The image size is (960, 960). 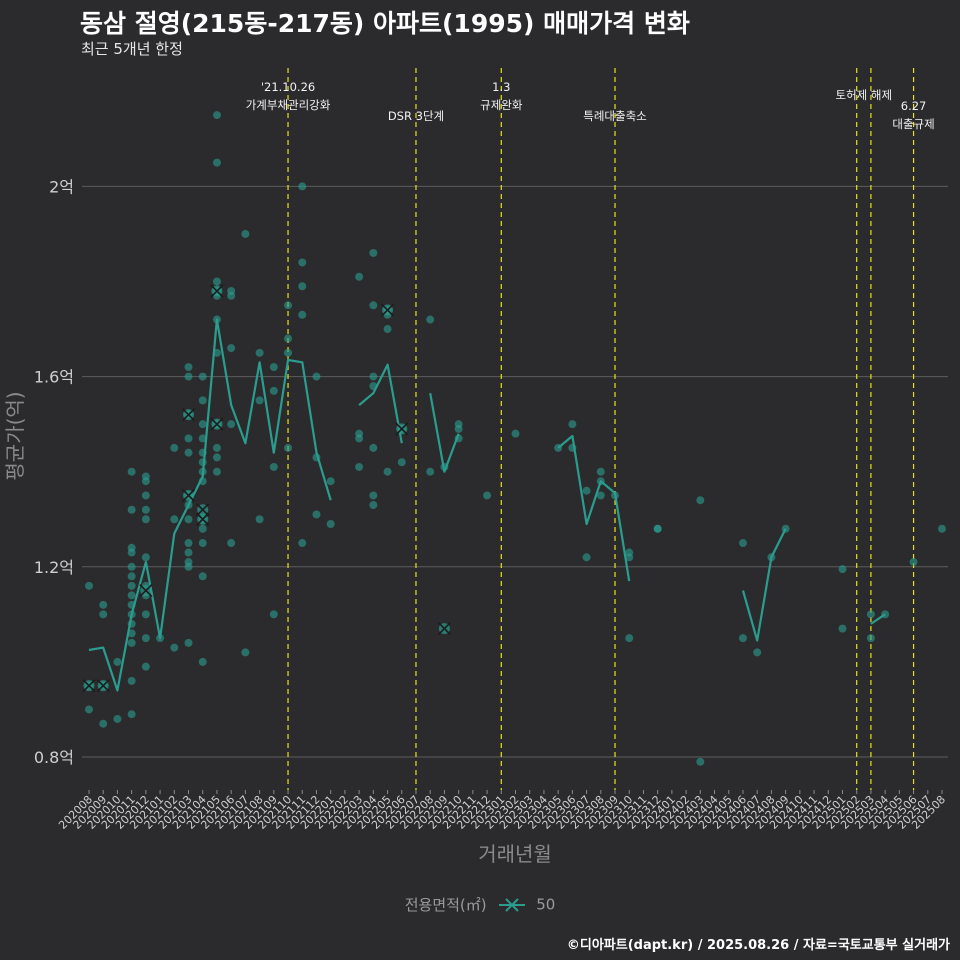 I want to click on chart-subtitle: 최근 5개년 한정, so click(x=132, y=49).